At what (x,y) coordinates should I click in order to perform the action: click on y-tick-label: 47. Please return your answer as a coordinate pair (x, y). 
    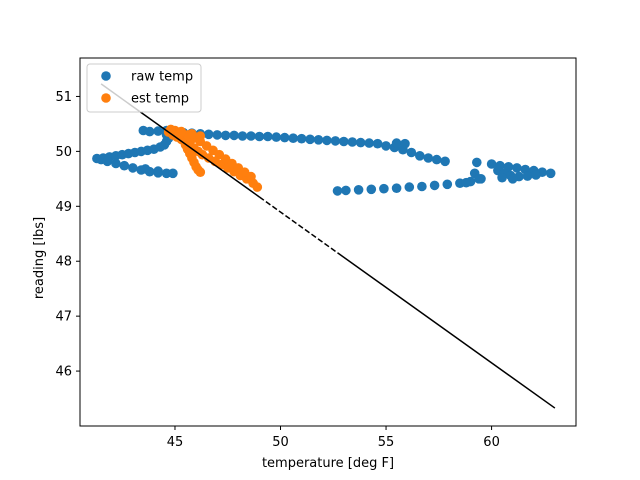
    Looking at the image, I should click on (63, 317).